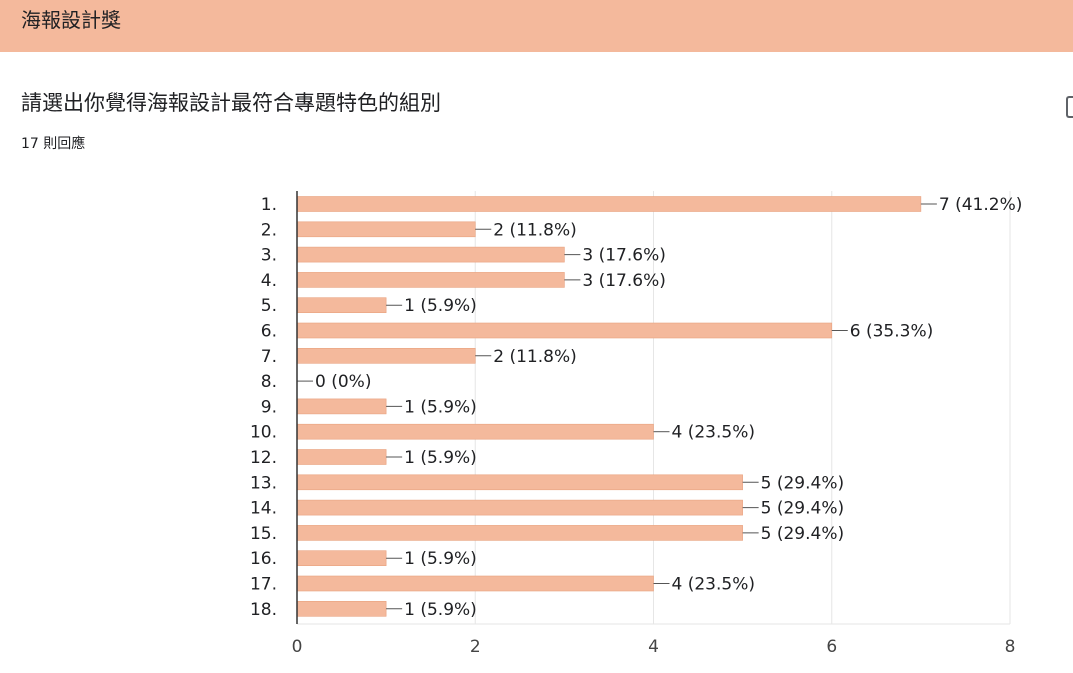 This screenshot has width=1073, height=673. I want to click on response-count: 17 則回應, so click(53, 144).